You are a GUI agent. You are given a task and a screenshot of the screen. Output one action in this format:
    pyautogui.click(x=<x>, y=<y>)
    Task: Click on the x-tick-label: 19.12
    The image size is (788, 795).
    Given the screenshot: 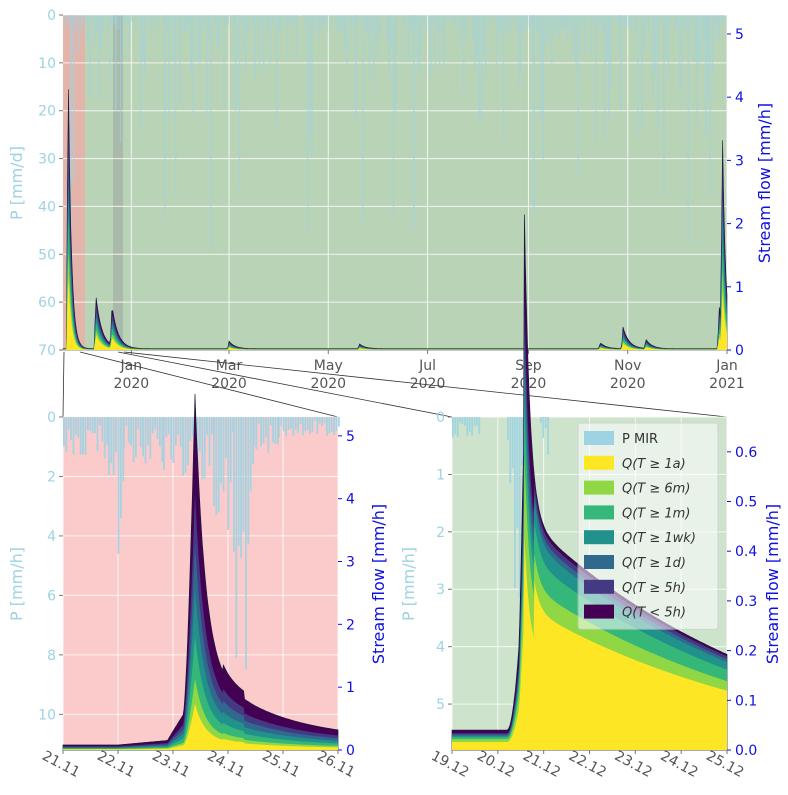 What is the action you would take?
    pyautogui.click(x=449, y=764)
    